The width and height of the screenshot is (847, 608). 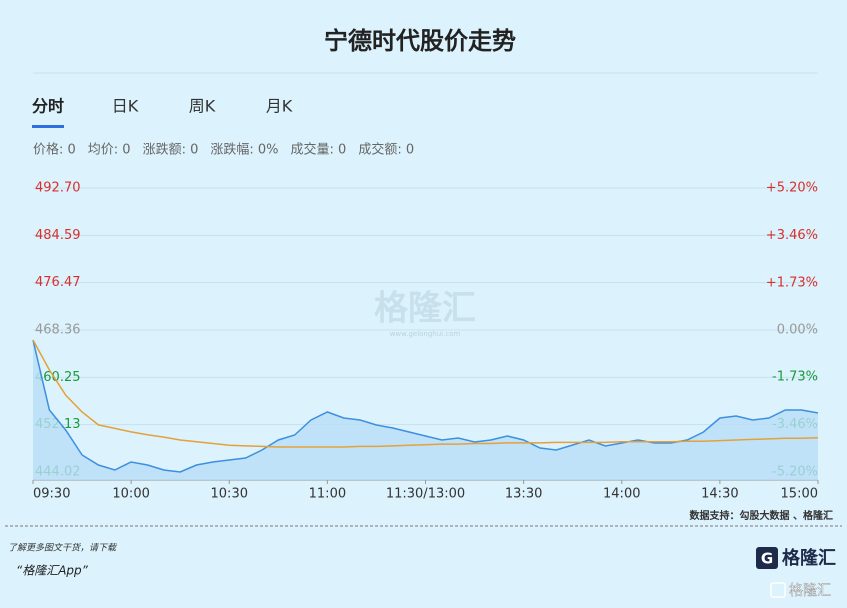 What do you see at coordinates (58, 188) in the screenshot?
I see `y-tick-label: 492.70` at bounding box center [58, 188].